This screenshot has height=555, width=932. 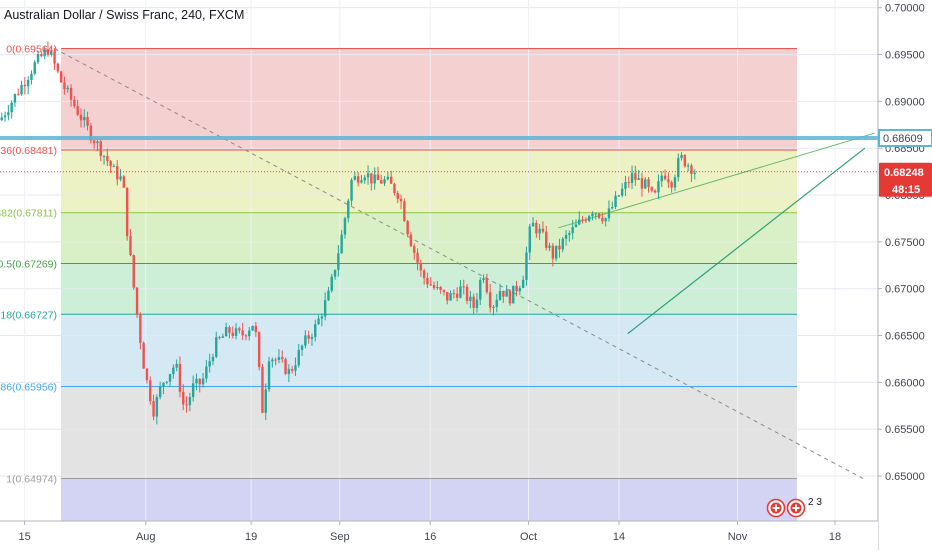 What do you see at coordinates (746, 241) in the screenshot?
I see `trend-line-channel-lower` at bounding box center [746, 241].